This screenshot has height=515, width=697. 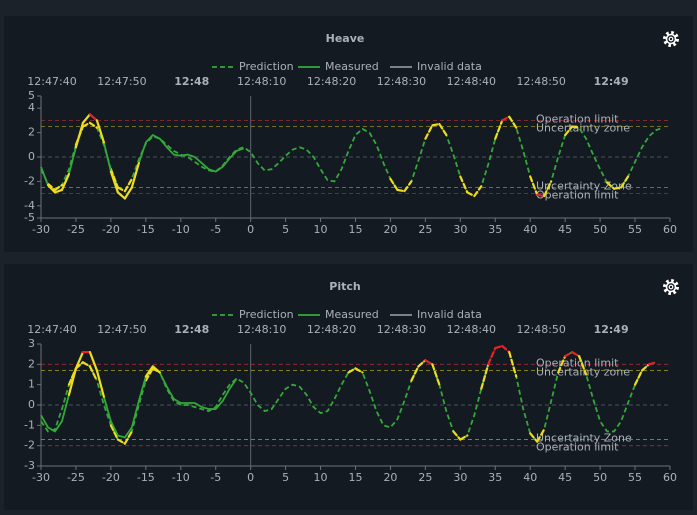 What do you see at coordinates (584, 438) in the screenshot?
I see `reference-label: Uncertainty Zone` at bounding box center [584, 438].